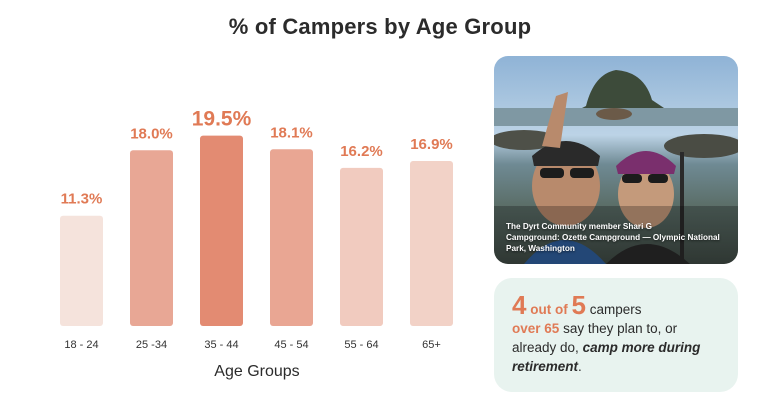  I want to click on caption-member: The Dyrt Community member Shari G, so click(579, 226).